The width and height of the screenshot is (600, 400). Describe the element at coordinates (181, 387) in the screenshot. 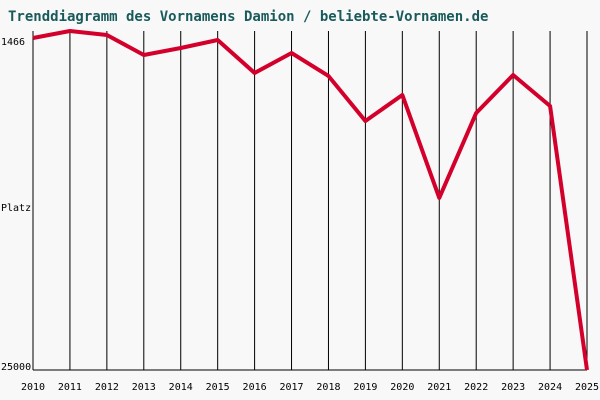

I see `x-tick-label: 2014` at that location.